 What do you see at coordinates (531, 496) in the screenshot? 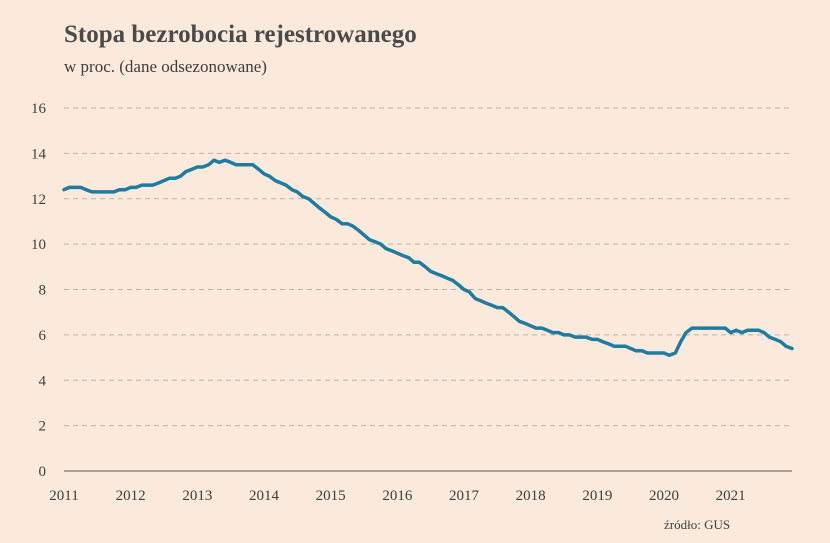
I see `x-tick-label: 2018` at bounding box center [531, 496].